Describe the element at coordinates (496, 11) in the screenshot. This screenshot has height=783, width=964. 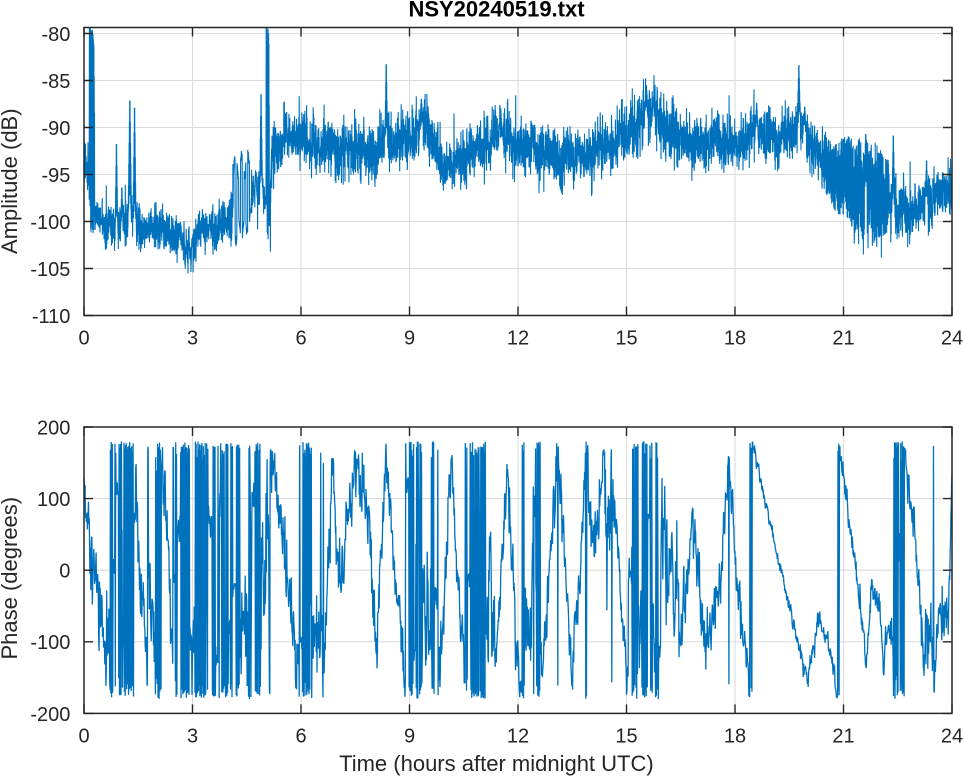
I see `svg-text: NSY20240519.txt` at that location.